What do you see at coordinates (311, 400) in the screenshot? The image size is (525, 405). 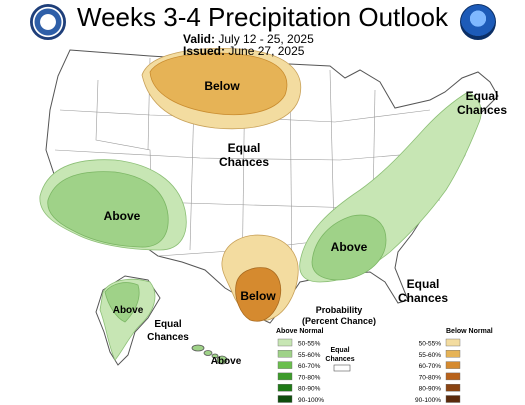 I see `legend-above-label-5: 90-100%` at bounding box center [311, 400].